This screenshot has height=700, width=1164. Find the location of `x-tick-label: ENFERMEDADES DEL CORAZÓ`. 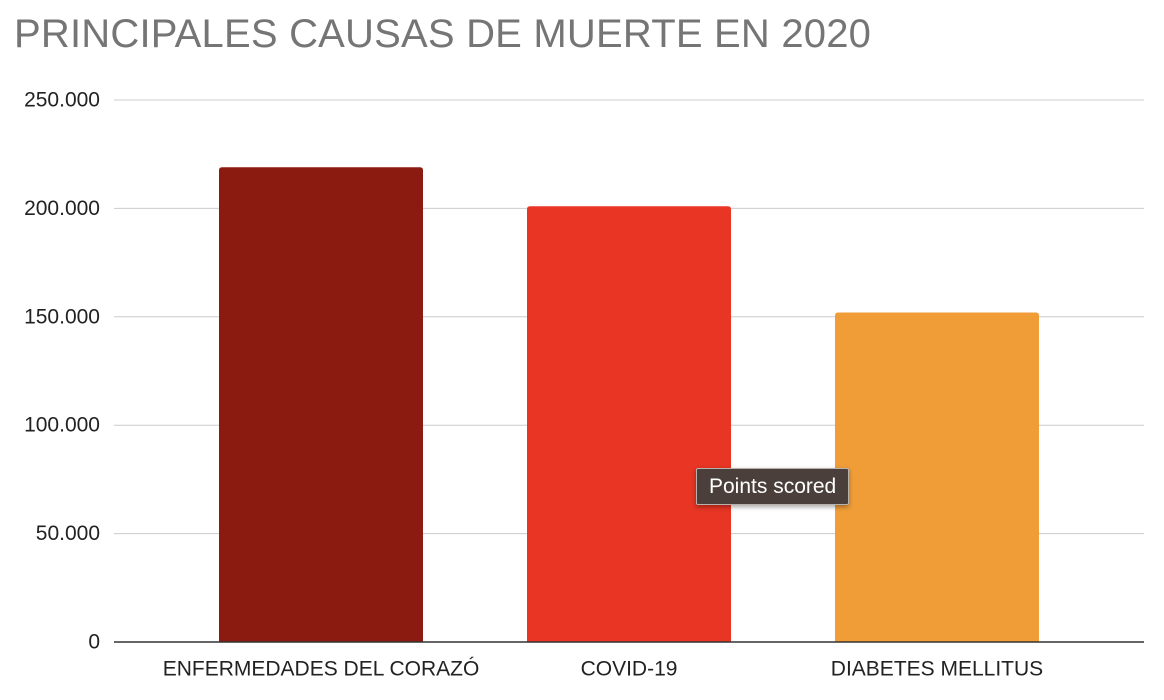

x-tick-label: ENFERMEDADES DEL CORAZÓ is located at coordinates (321, 669).